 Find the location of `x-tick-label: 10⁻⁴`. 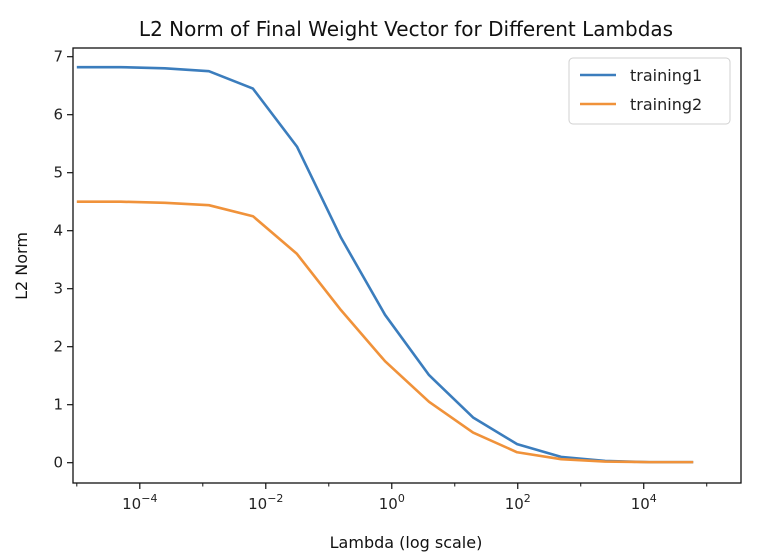

x-tick-label: 10⁻⁴ is located at coordinates (139, 502).